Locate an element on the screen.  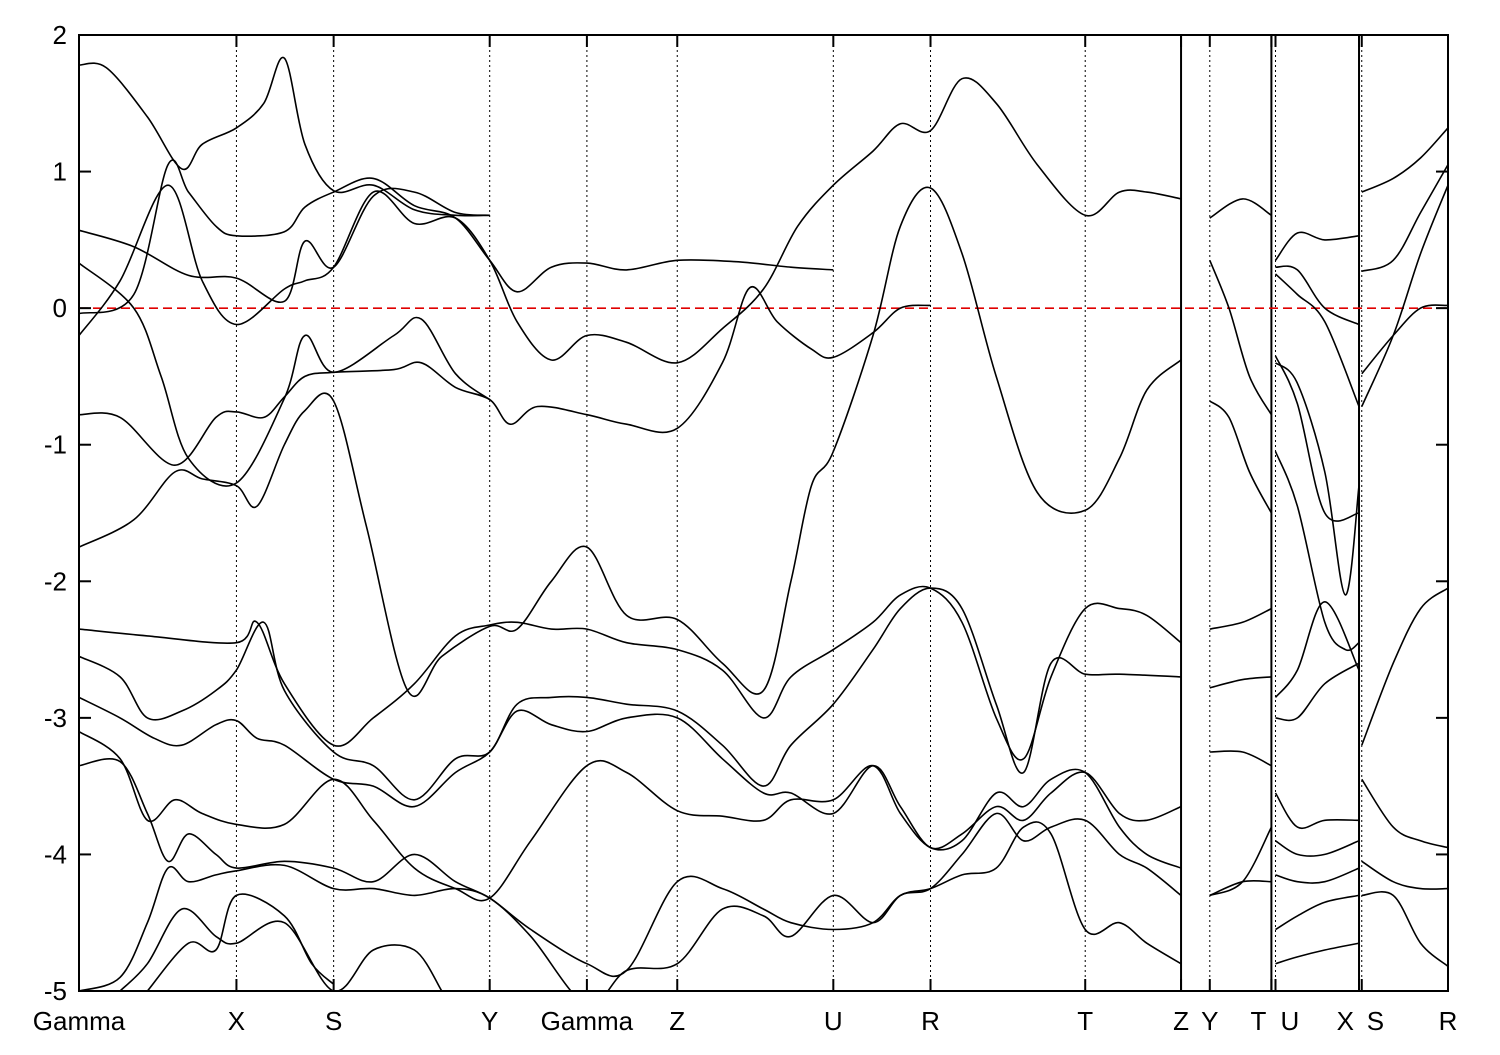
y-tick-label: -4 is located at coordinates (55, 854).